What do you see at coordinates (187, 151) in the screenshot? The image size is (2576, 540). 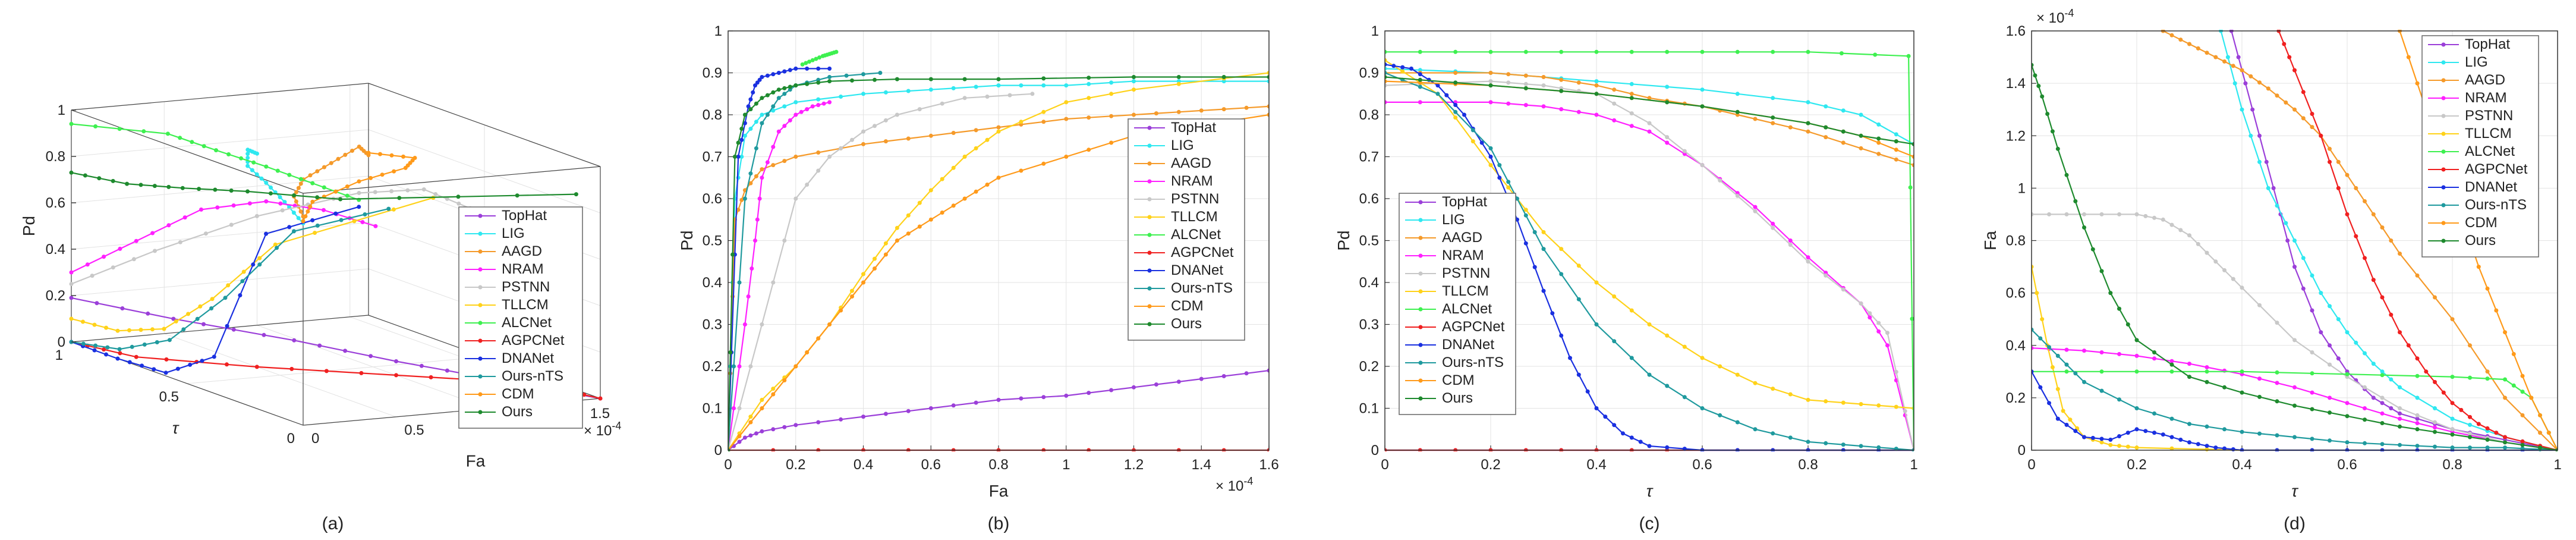 I see `box-edge` at bounding box center [187, 151].